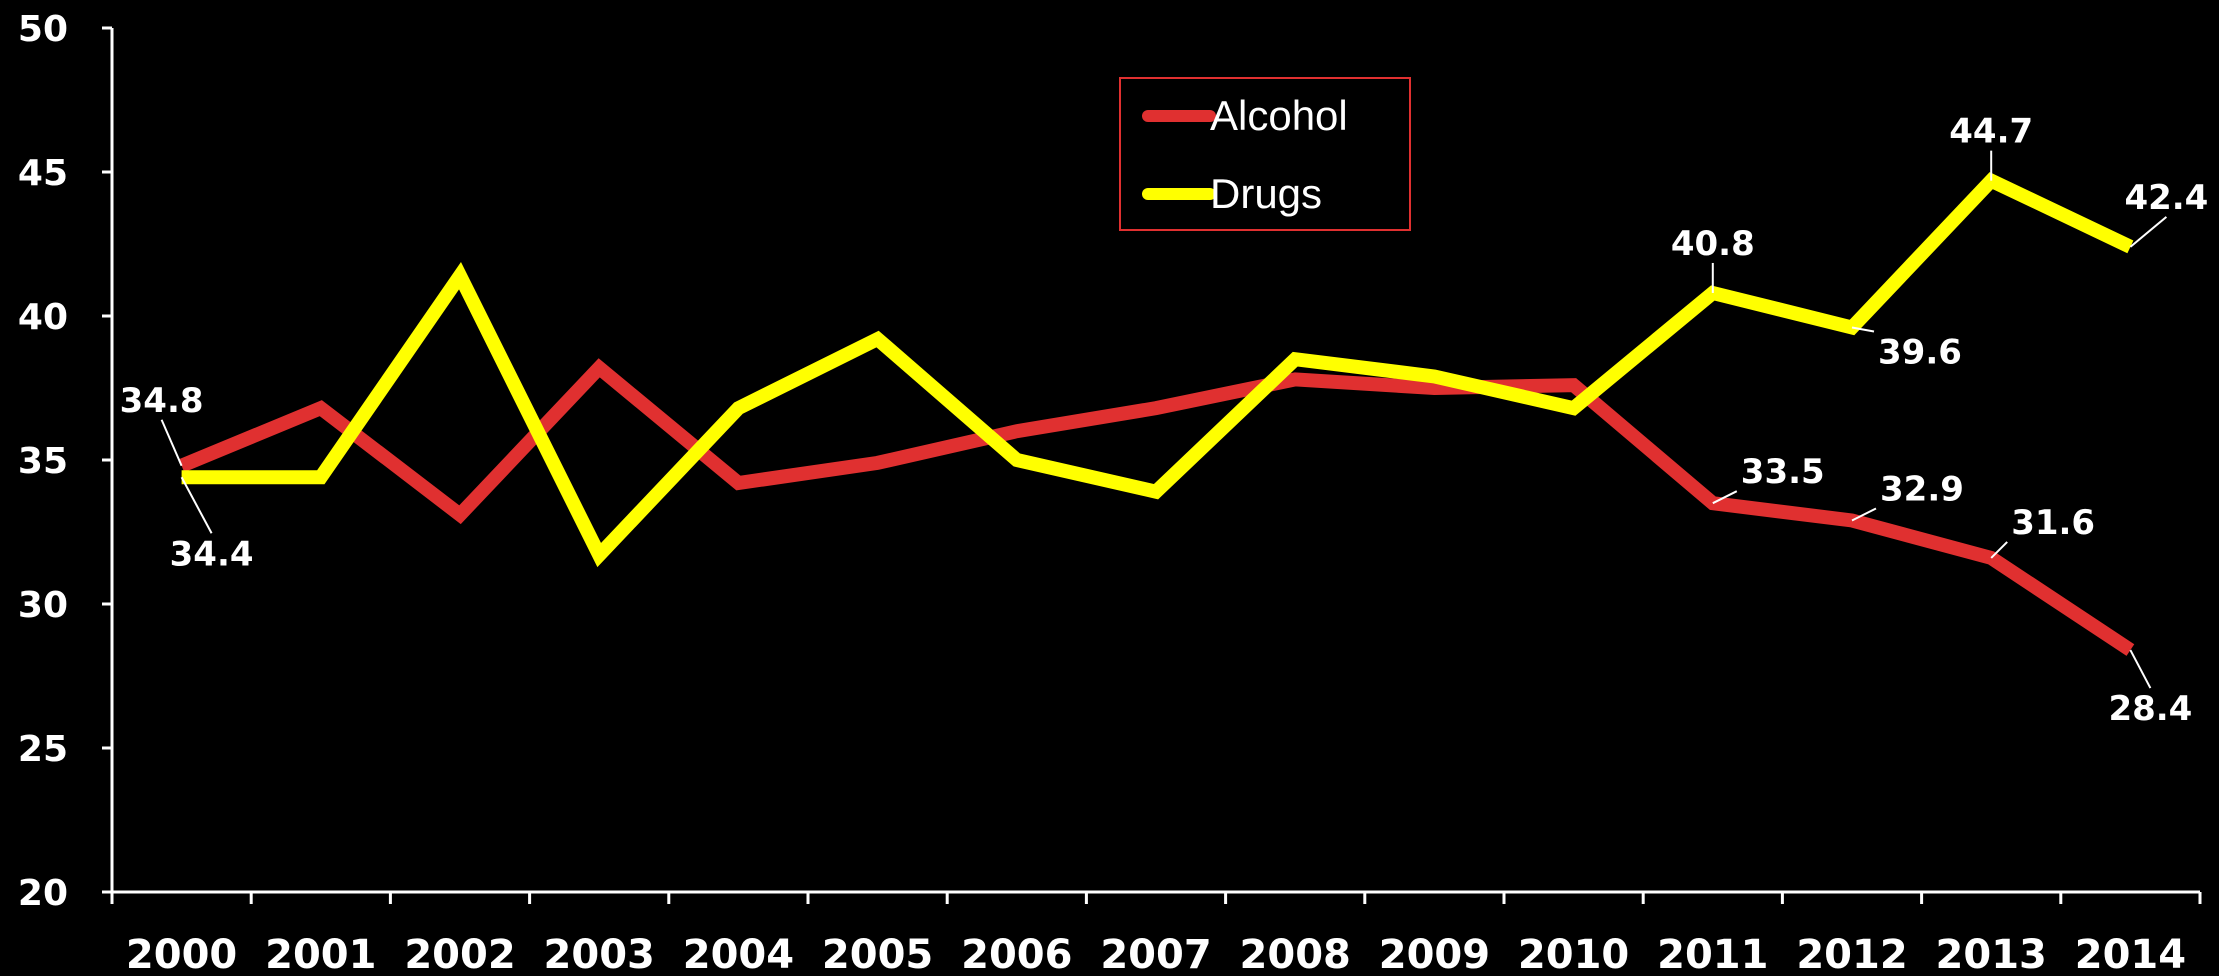 The width and height of the screenshot is (2219, 976). Describe the element at coordinates (43, 605) in the screenshot. I see `y-tick-label: 30` at that location.